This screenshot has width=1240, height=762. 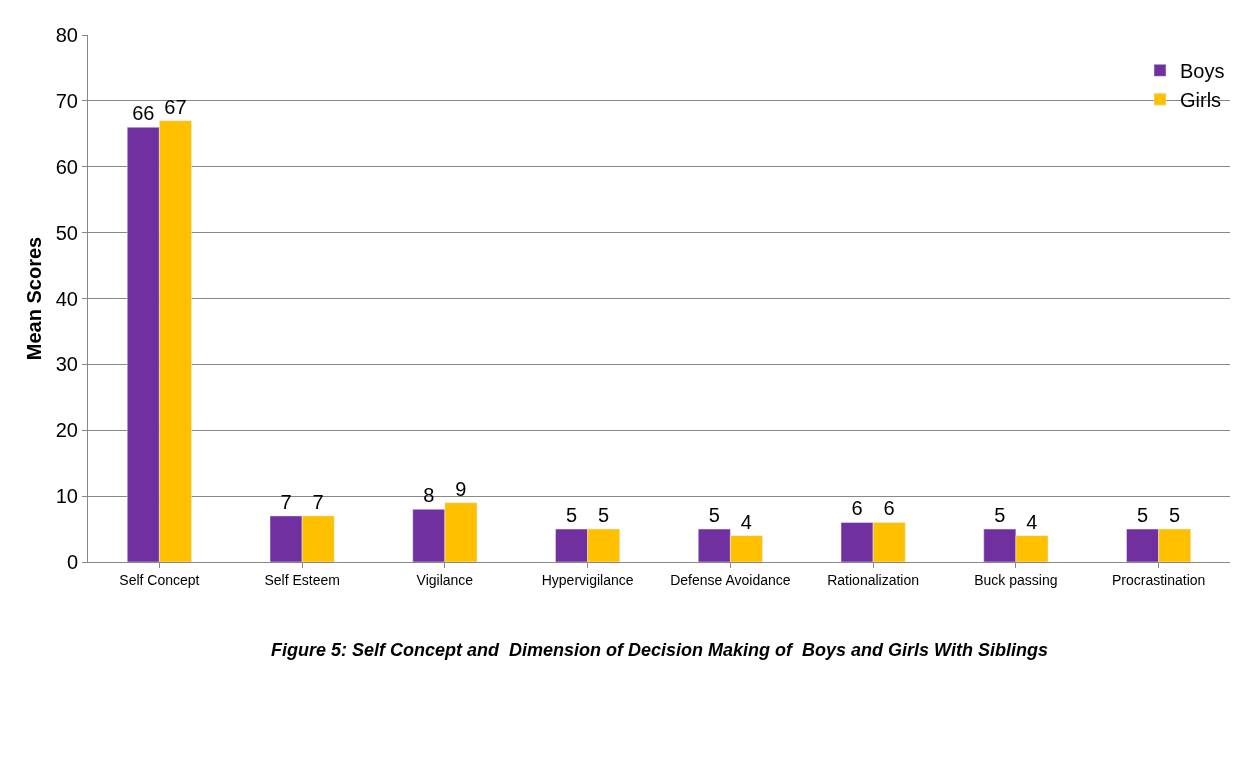 I want to click on x-tick-label: Hypervigilance, so click(x=587, y=579).